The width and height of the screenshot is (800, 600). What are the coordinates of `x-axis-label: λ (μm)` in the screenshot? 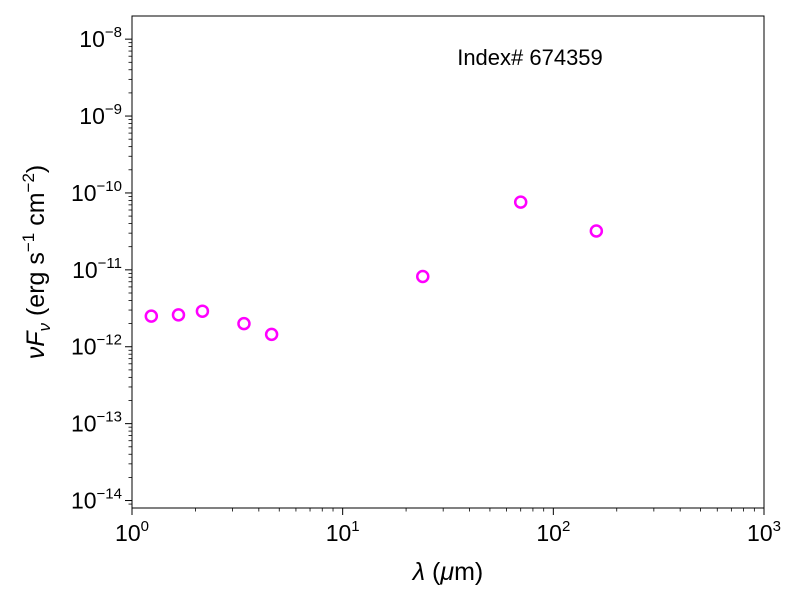 It's located at (447, 572).